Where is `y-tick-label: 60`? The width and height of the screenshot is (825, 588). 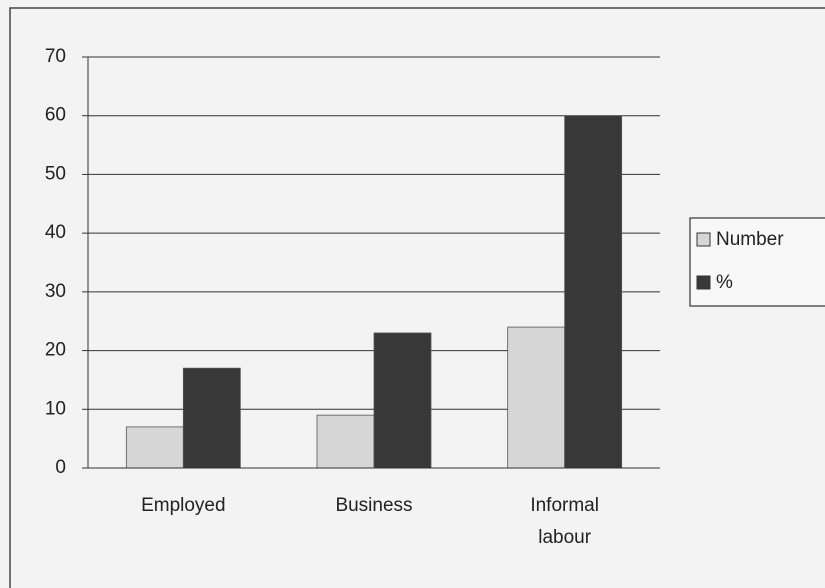 y-tick-label: 60 is located at coordinates (55, 115).